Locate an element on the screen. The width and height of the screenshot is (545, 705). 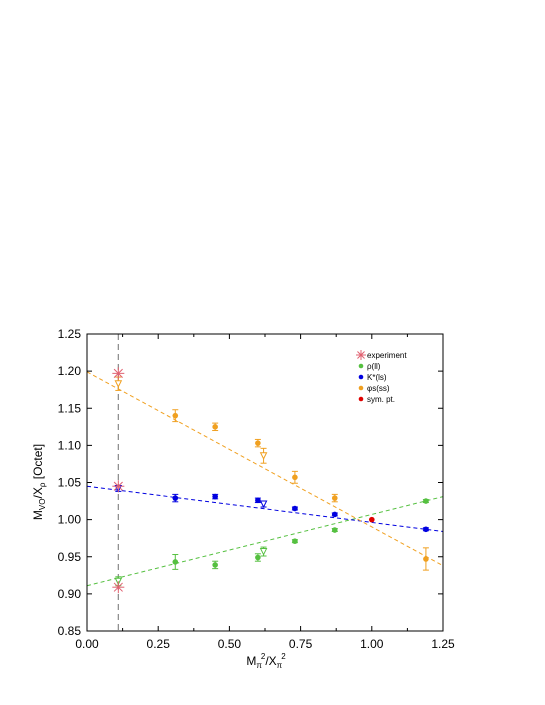
kstar-fit-line is located at coordinates (265, 509).